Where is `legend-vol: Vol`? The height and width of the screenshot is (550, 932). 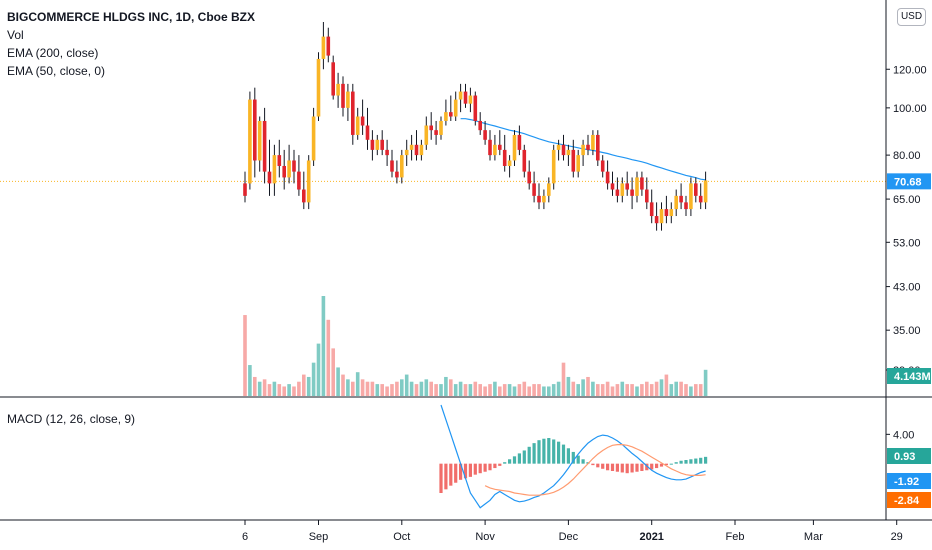 legend-vol: Vol is located at coordinates (15, 35).